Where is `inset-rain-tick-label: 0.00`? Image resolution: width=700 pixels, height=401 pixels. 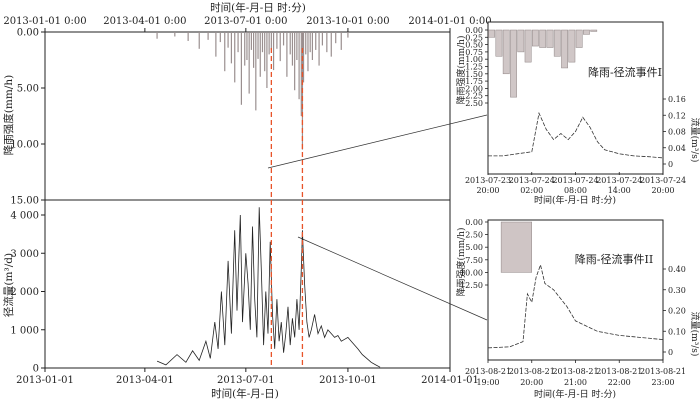
inset-rain-tick-label: 0.00 is located at coordinates (474, 30).